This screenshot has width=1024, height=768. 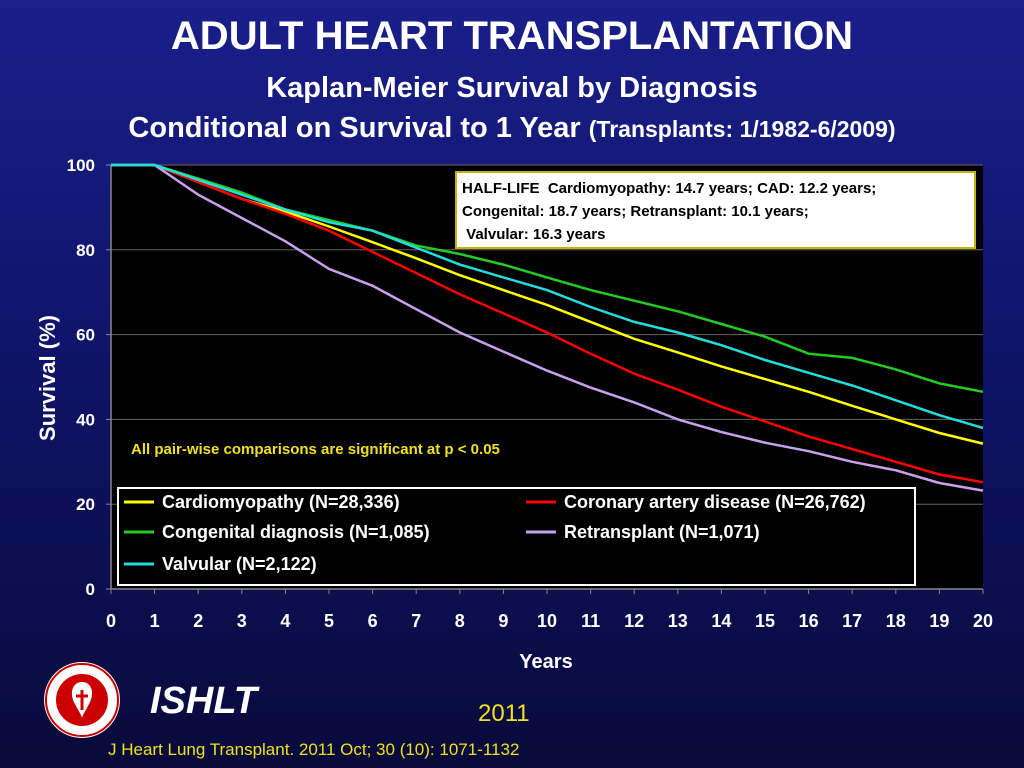 What do you see at coordinates (590, 621) in the screenshot?
I see `x-tick-label: 11` at bounding box center [590, 621].